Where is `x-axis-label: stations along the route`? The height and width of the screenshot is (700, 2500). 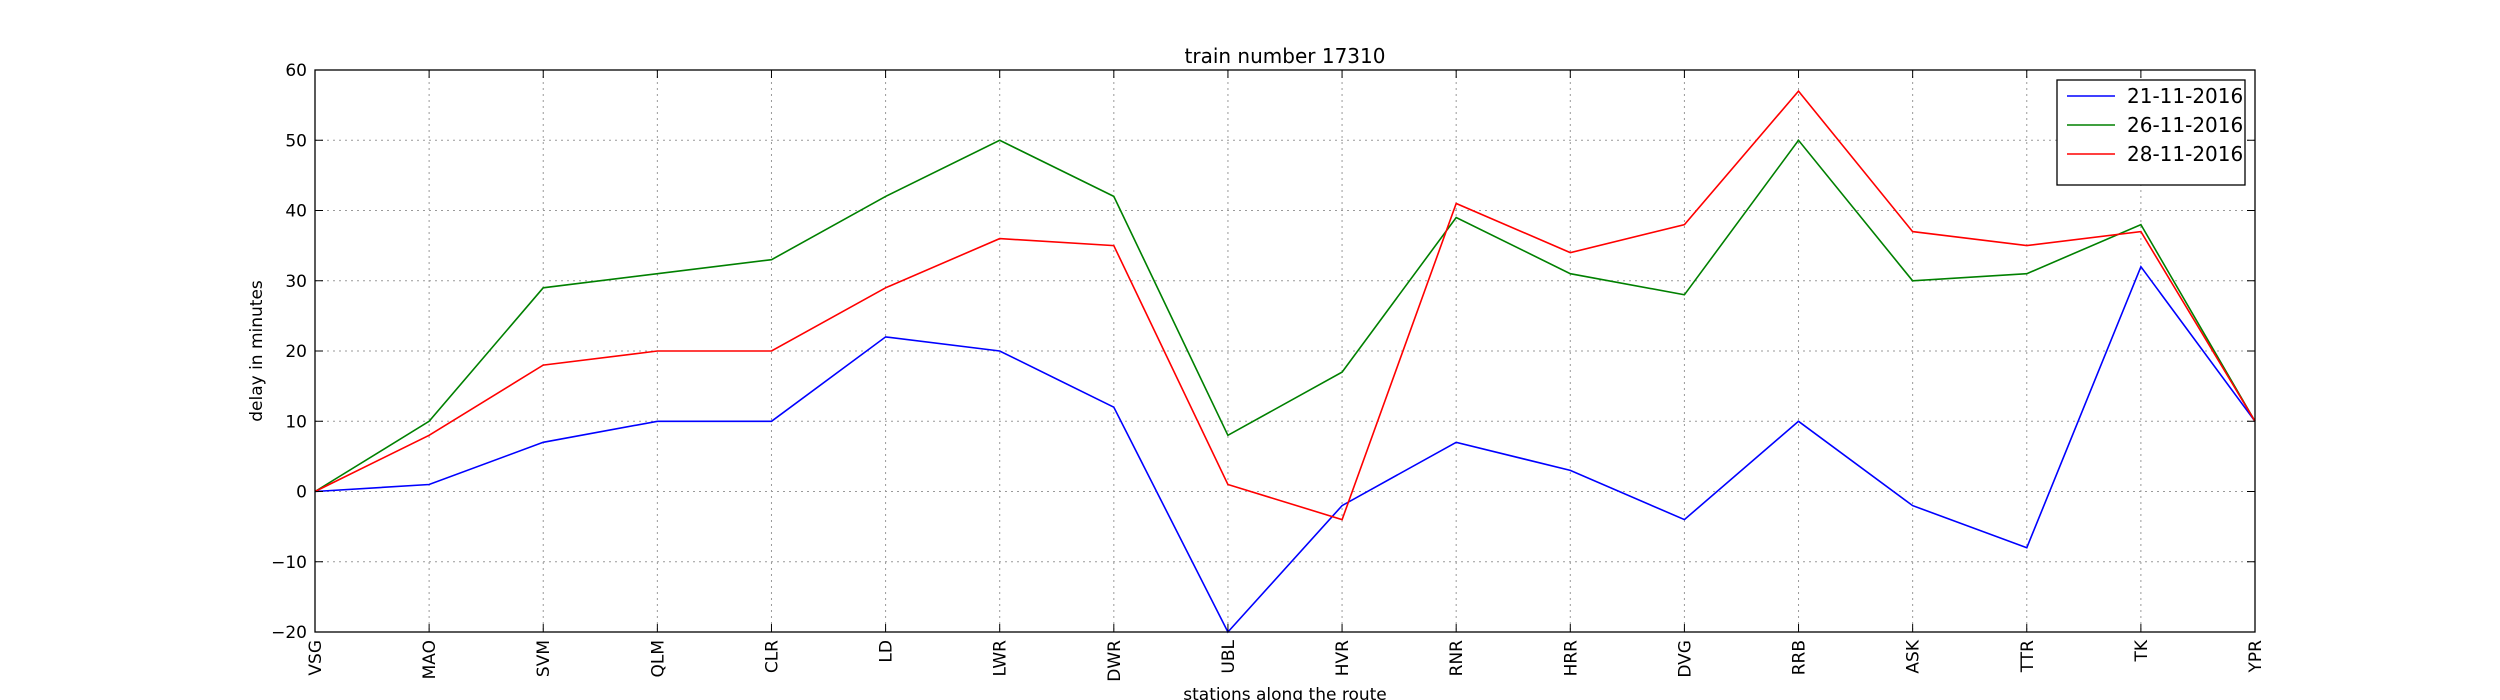
x-axis-label: stations along the route is located at coordinates (1285, 692).